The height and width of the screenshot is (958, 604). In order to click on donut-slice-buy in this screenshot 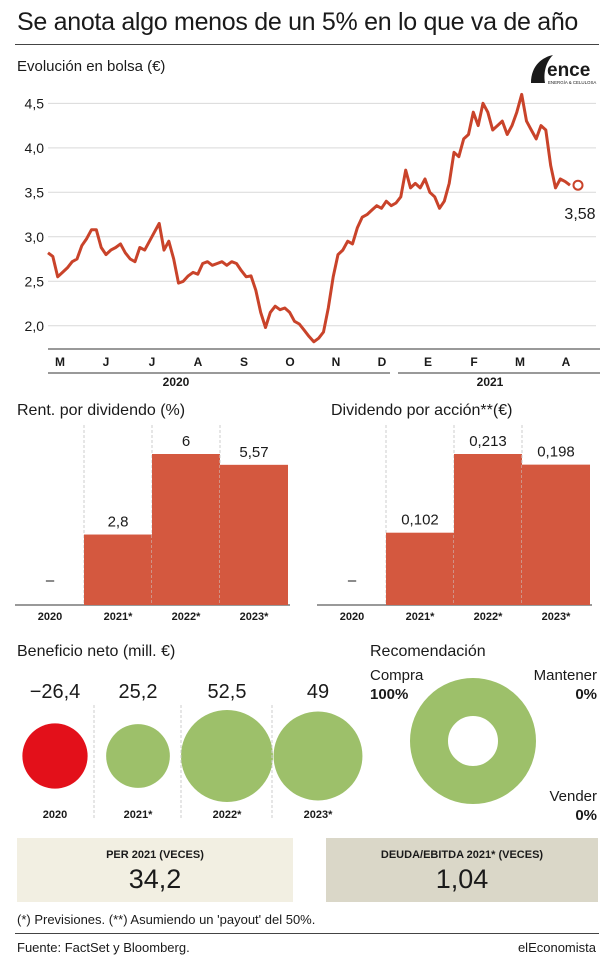, I will do `click(473, 741)`.